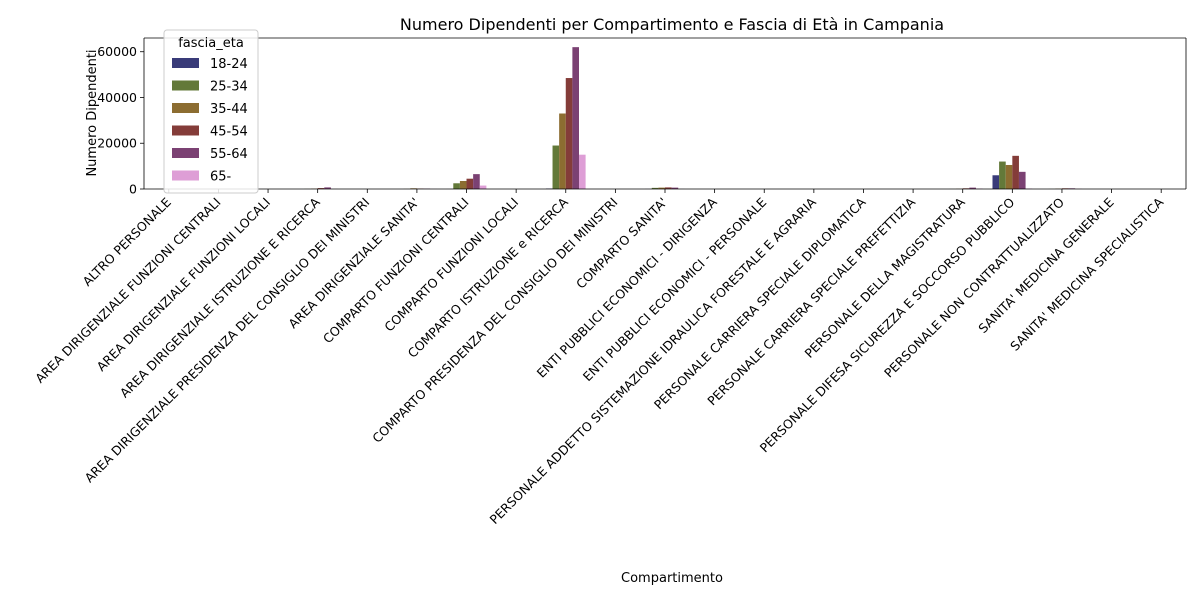  I want to click on legend-label: 18-24, so click(229, 64).